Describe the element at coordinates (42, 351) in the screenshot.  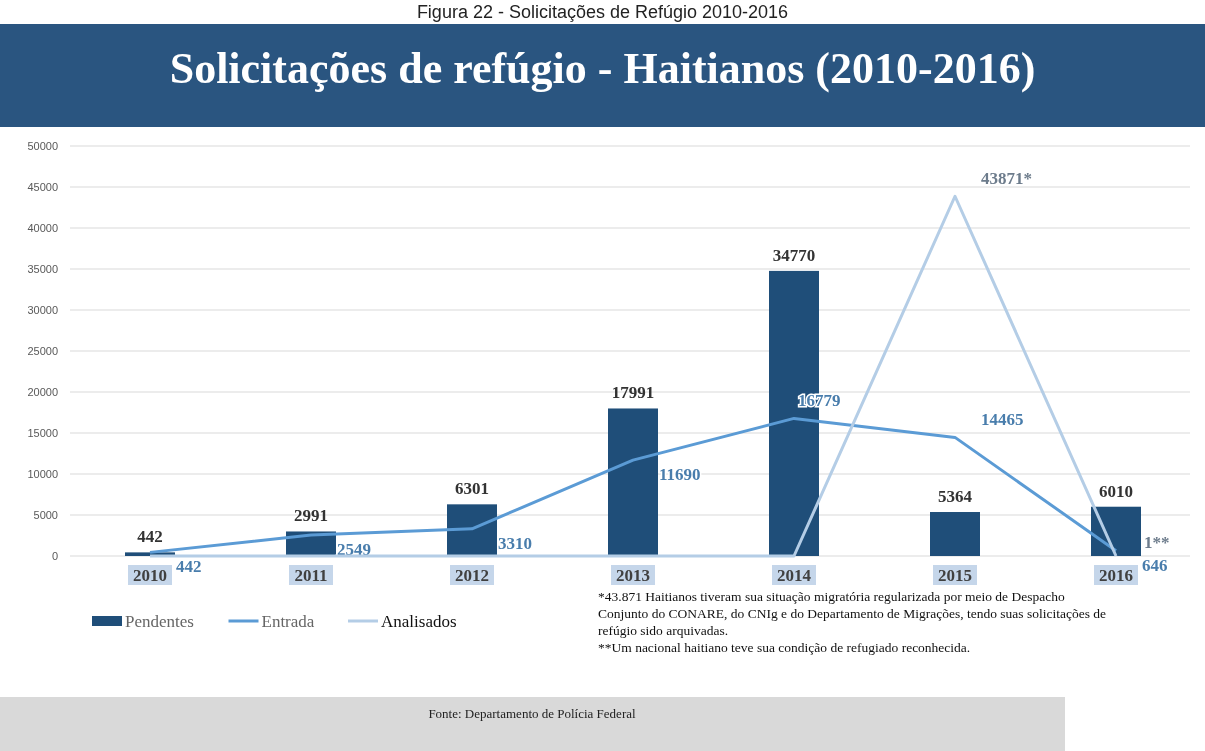
I see `y-tick-label: 25000` at that location.